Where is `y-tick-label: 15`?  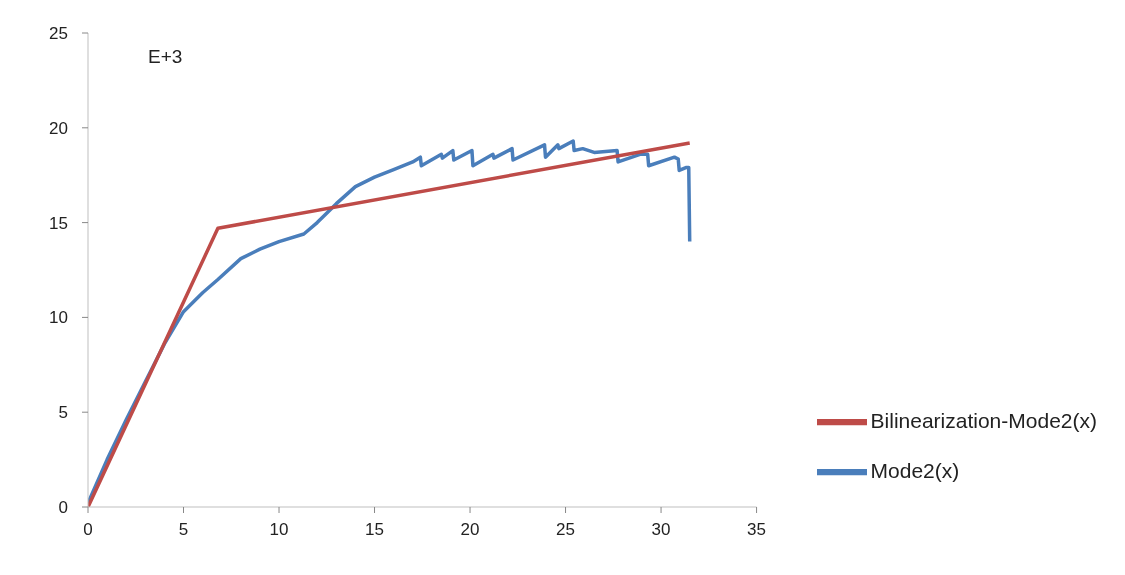 y-tick-label: 15 is located at coordinates (58, 223).